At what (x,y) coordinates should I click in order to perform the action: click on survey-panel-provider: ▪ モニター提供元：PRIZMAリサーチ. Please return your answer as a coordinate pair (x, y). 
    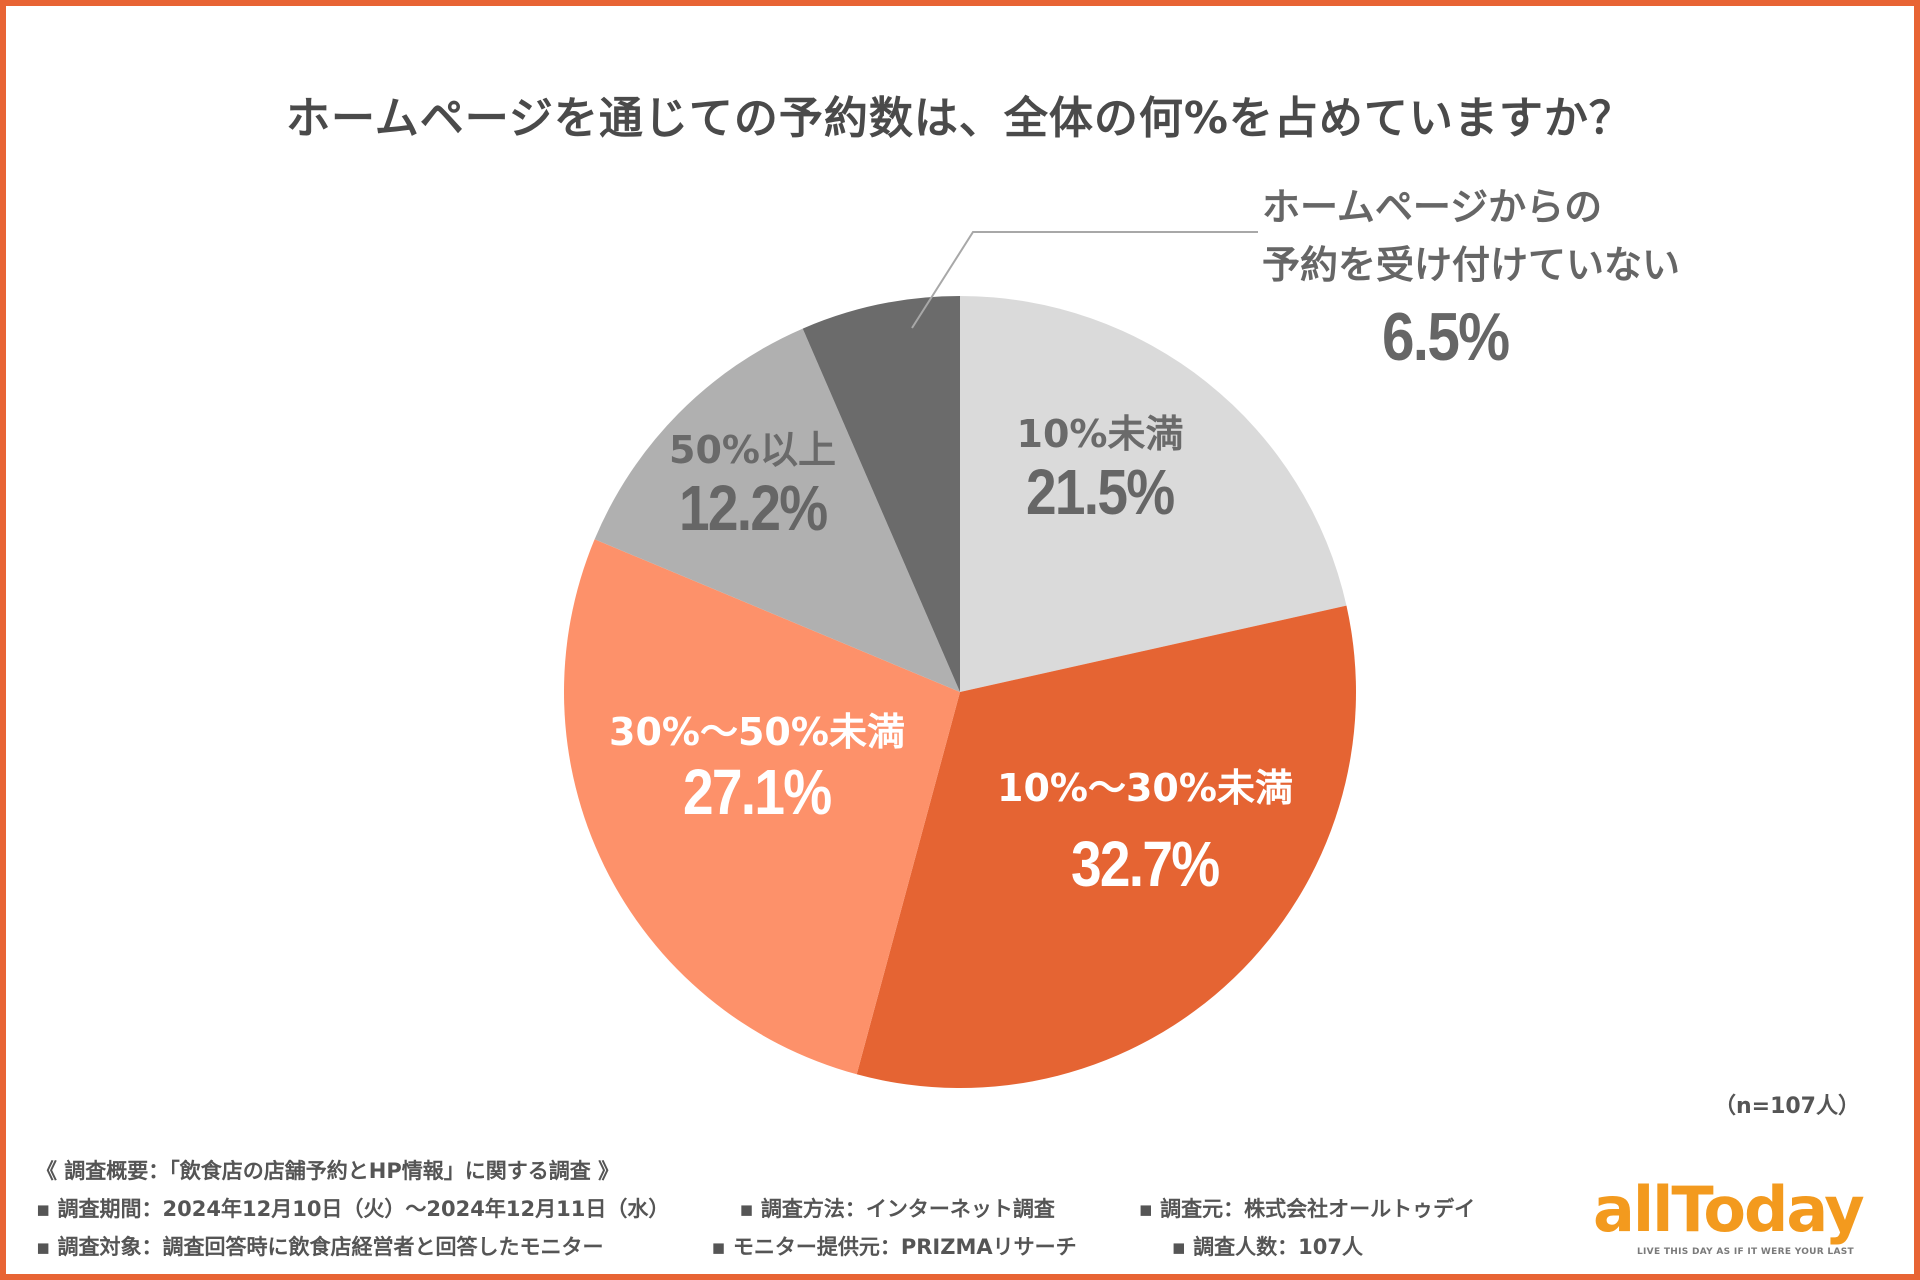
    Looking at the image, I should click on (894, 1247).